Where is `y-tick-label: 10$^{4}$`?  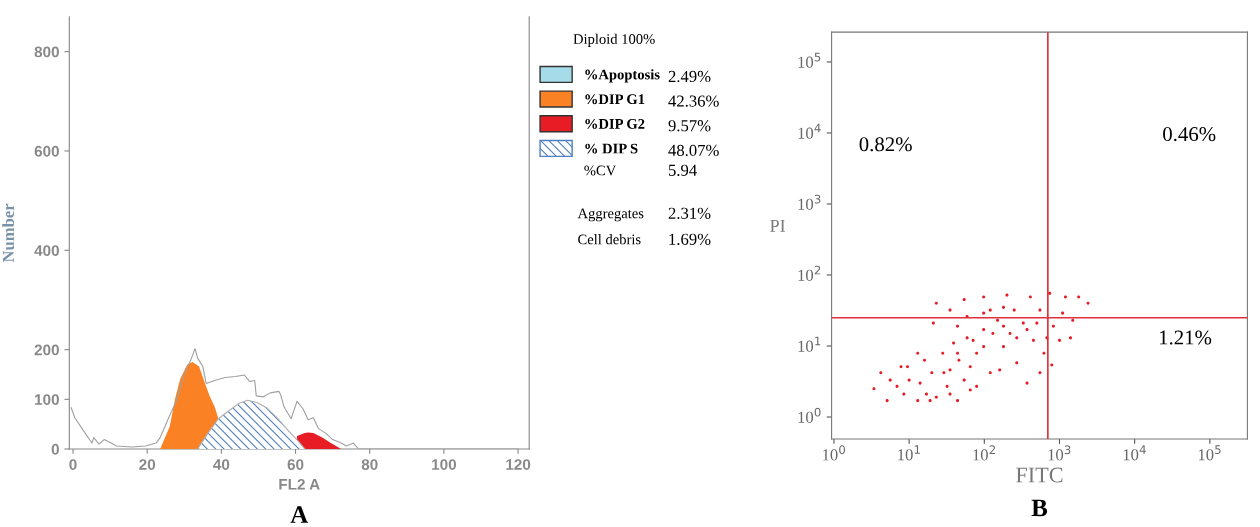
y-tick-label: 10$^{4}$ is located at coordinates (809, 131).